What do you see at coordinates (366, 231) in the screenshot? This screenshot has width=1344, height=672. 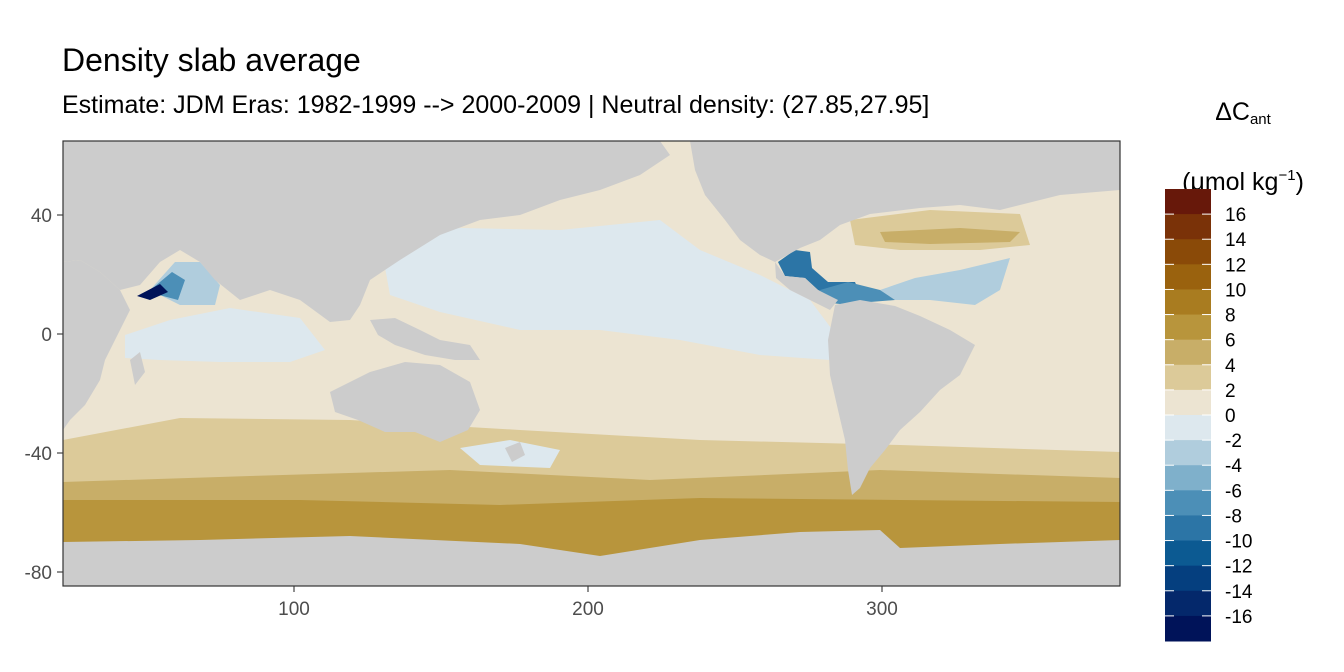 I see `land-europe-asia` at bounding box center [366, 231].